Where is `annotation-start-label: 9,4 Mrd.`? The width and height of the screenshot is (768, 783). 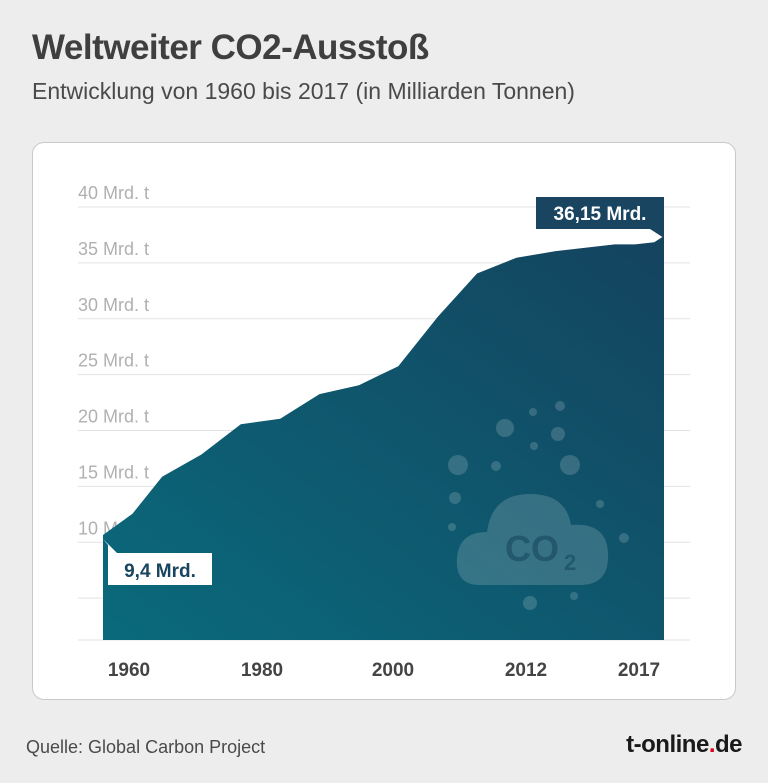 annotation-start-label: 9,4 Mrd. is located at coordinates (160, 571).